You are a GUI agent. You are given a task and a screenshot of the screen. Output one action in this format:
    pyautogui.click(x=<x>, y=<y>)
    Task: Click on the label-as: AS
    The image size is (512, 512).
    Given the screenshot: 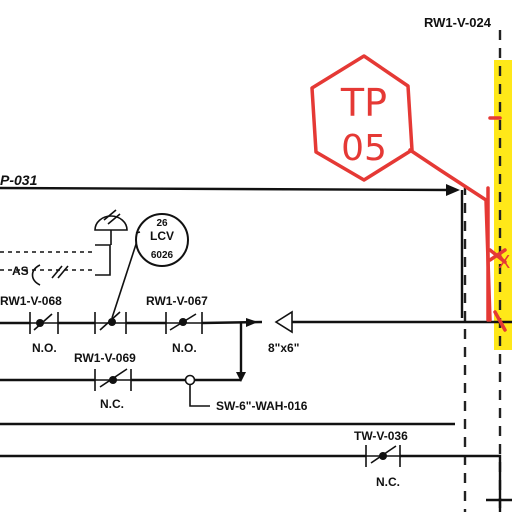 What is the action you would take?
    pyautogui.click(x=20, y=271)
    